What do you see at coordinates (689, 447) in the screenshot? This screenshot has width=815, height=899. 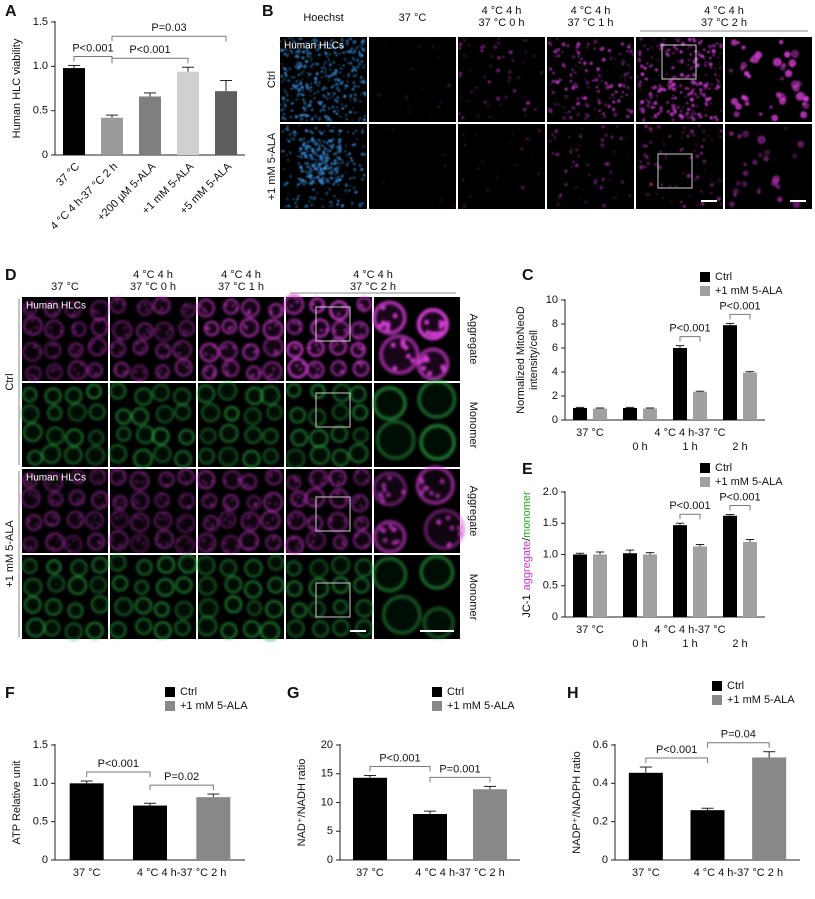 I see `x-tick-label: 1 h` at bounding box center [689, 447].